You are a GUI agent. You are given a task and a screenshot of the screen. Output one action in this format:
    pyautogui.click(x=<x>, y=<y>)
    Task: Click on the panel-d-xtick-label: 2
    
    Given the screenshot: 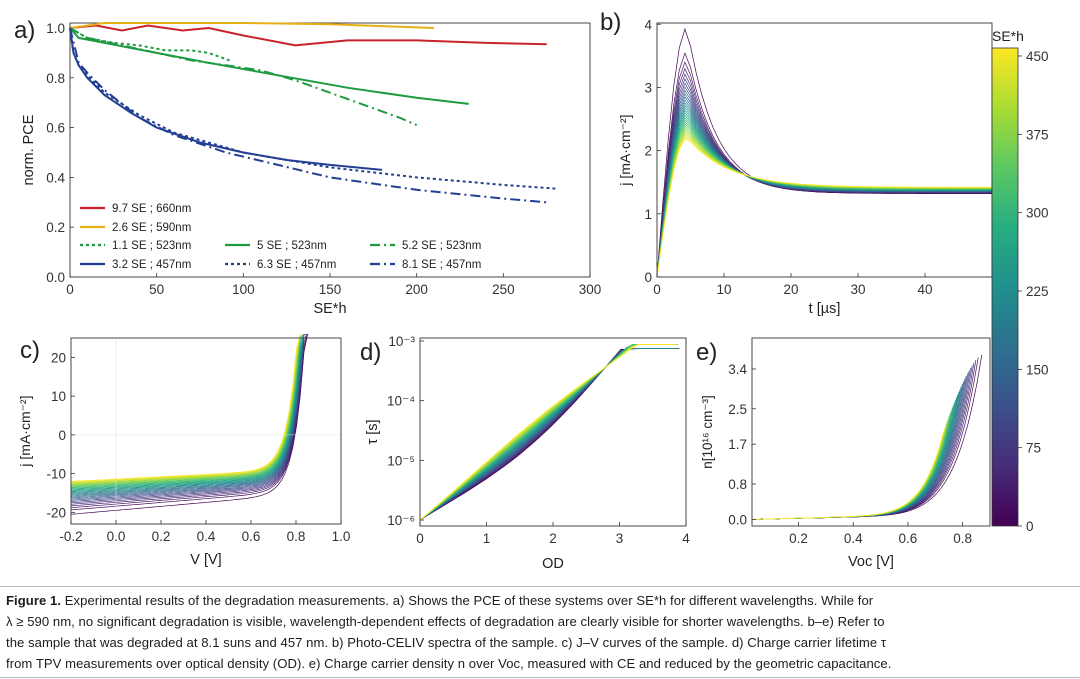 What is the action you would take?
    pyautogui.click(x=553, y=538)
    